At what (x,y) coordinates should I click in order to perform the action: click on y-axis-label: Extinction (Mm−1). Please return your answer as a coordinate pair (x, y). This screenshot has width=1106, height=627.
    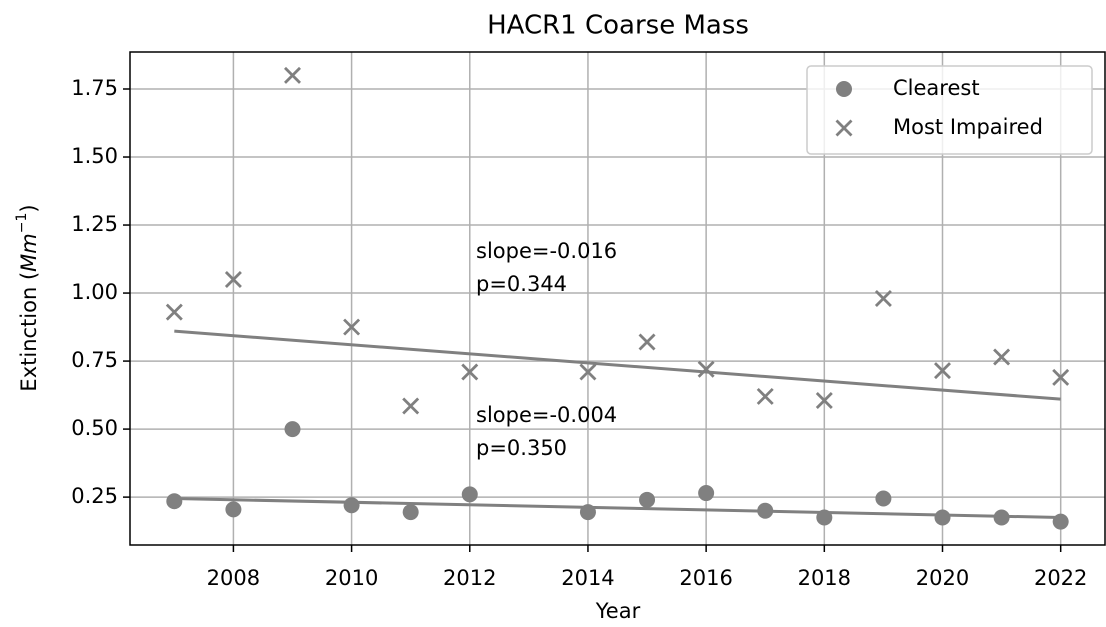
    Looking at the image, I should click on (27, 297).